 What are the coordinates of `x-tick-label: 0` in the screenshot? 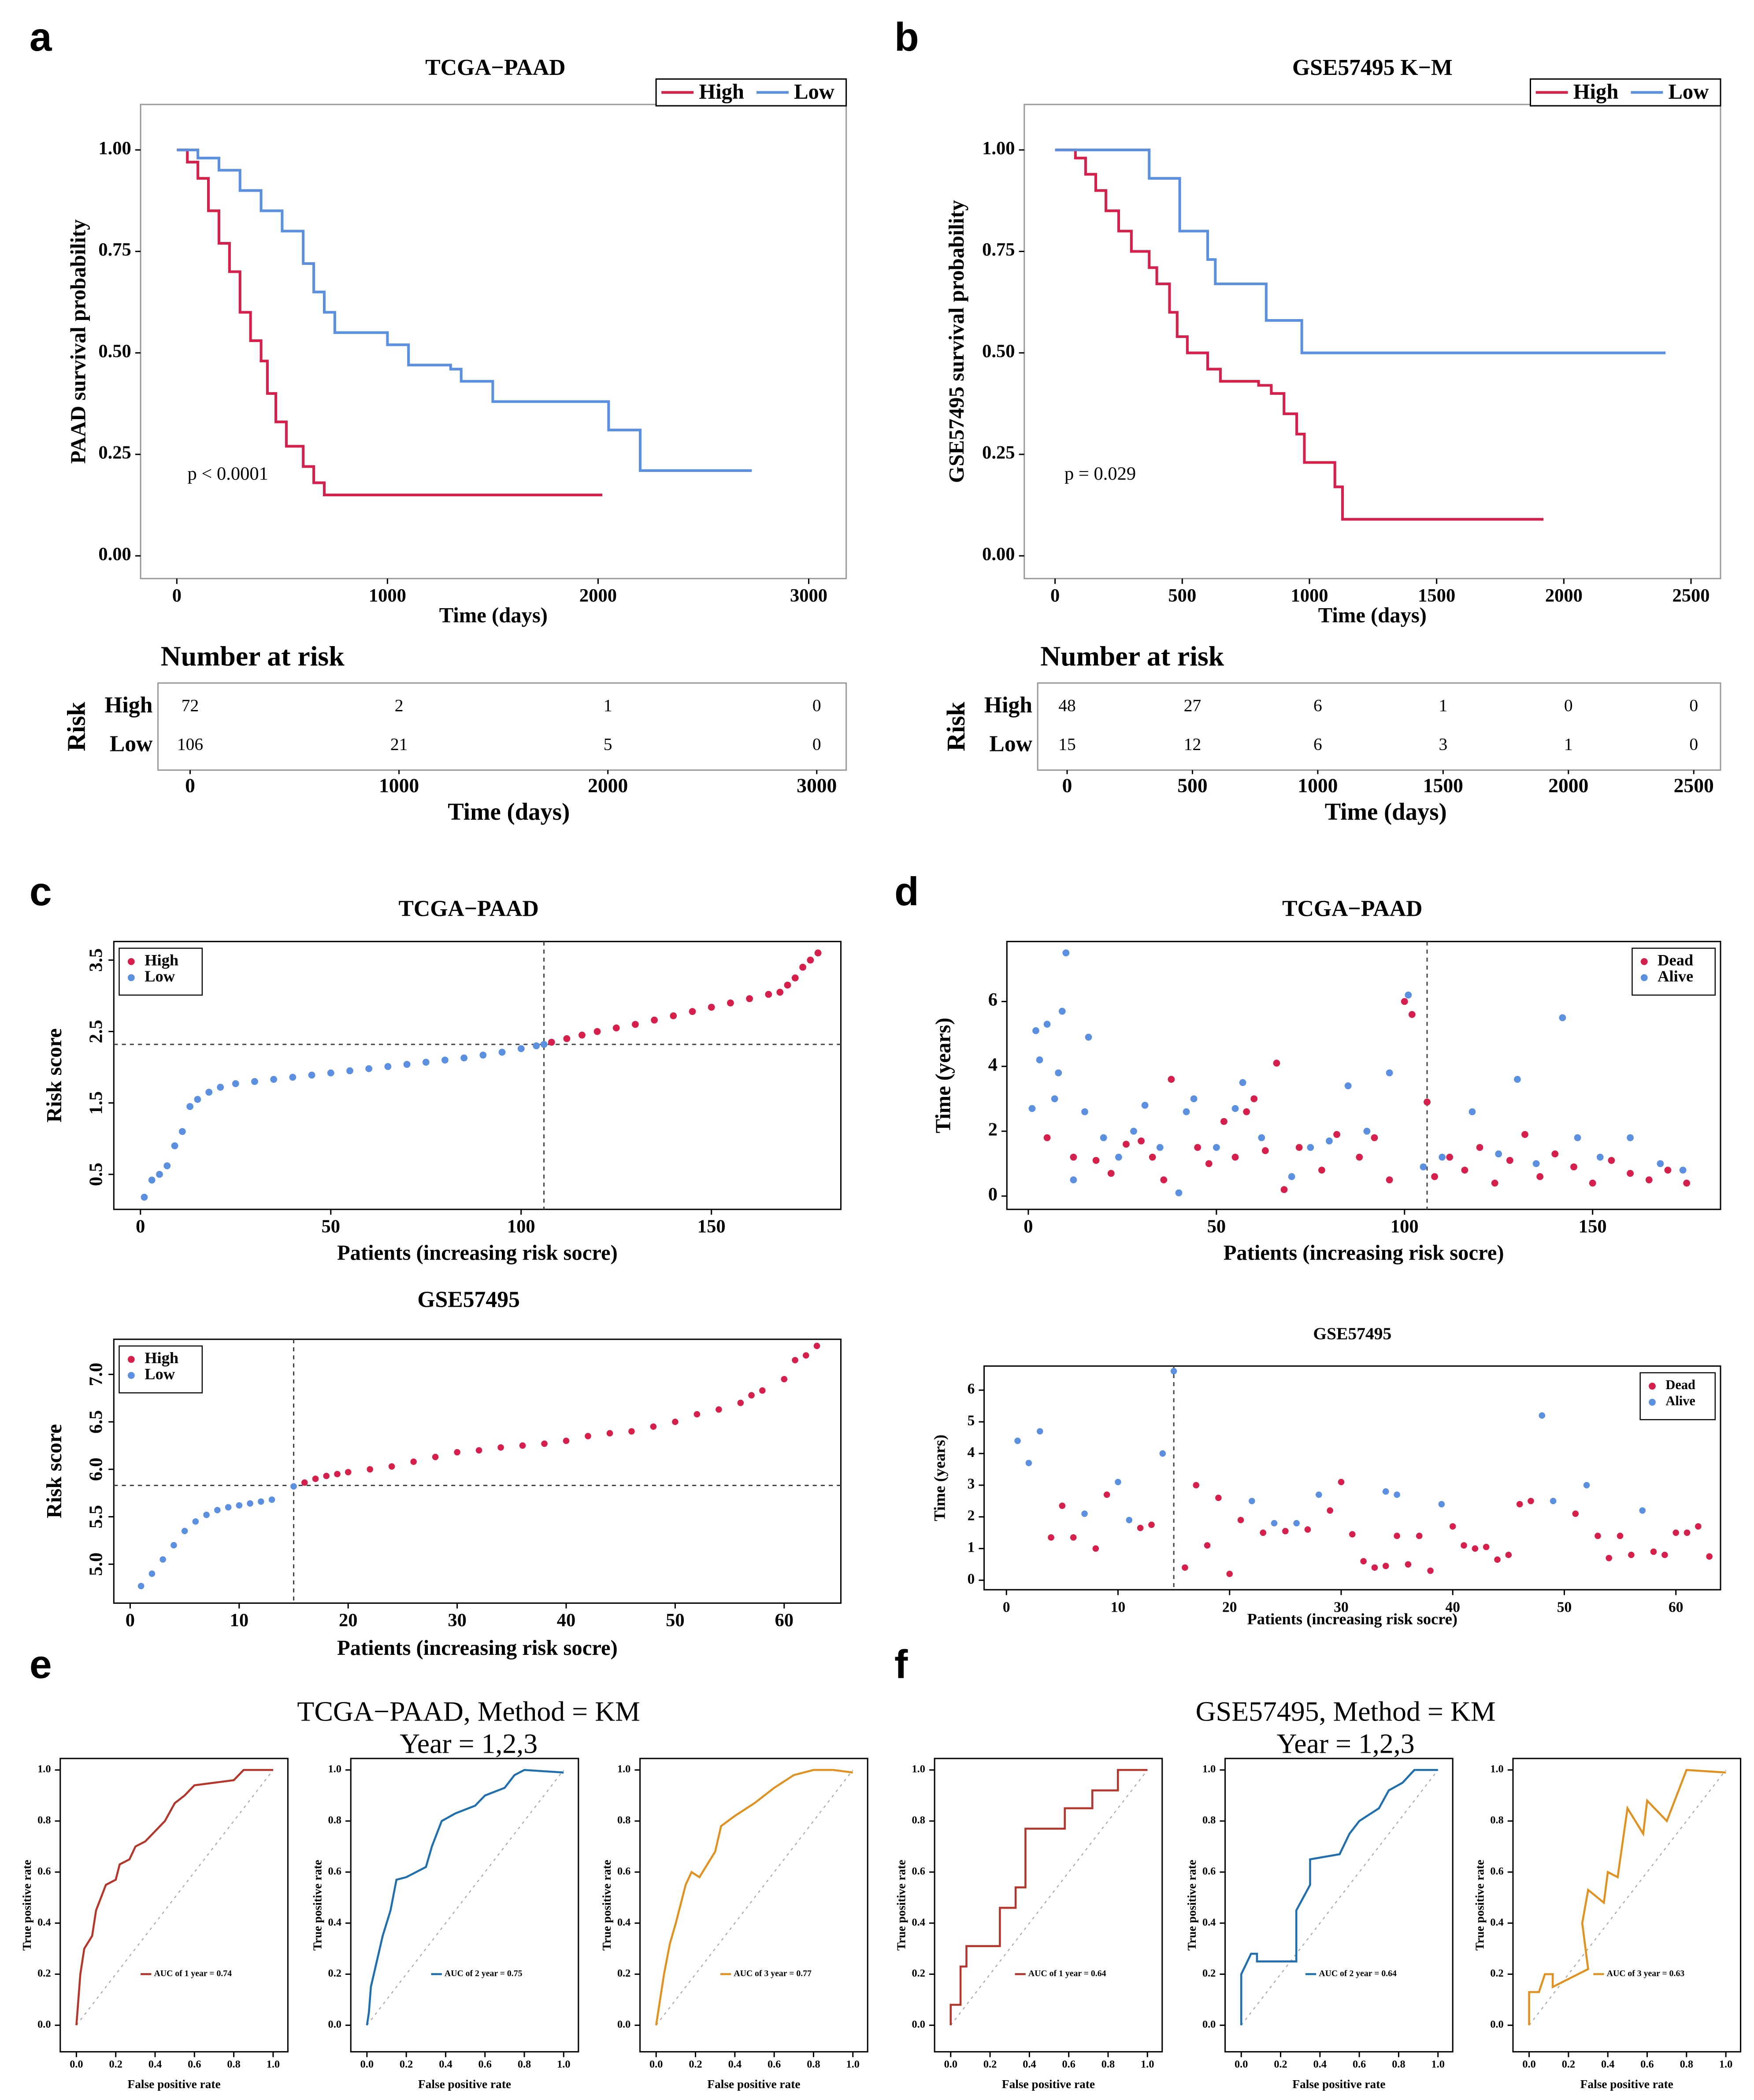 It's located at (1028, 1226).